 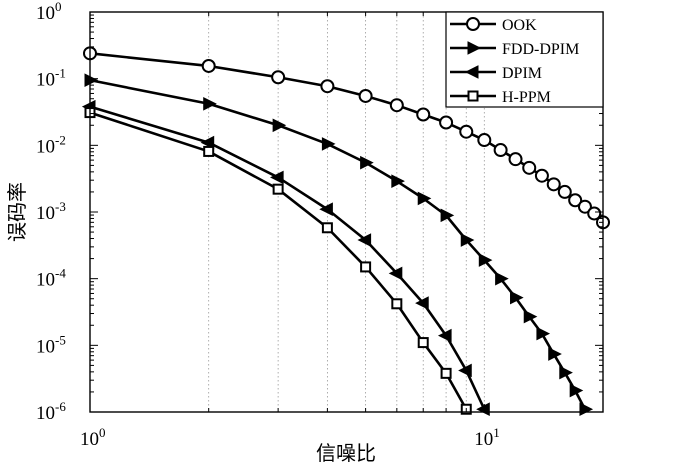 I want to click on x-tick-label: 10⁰, so click(x=93, y=437).